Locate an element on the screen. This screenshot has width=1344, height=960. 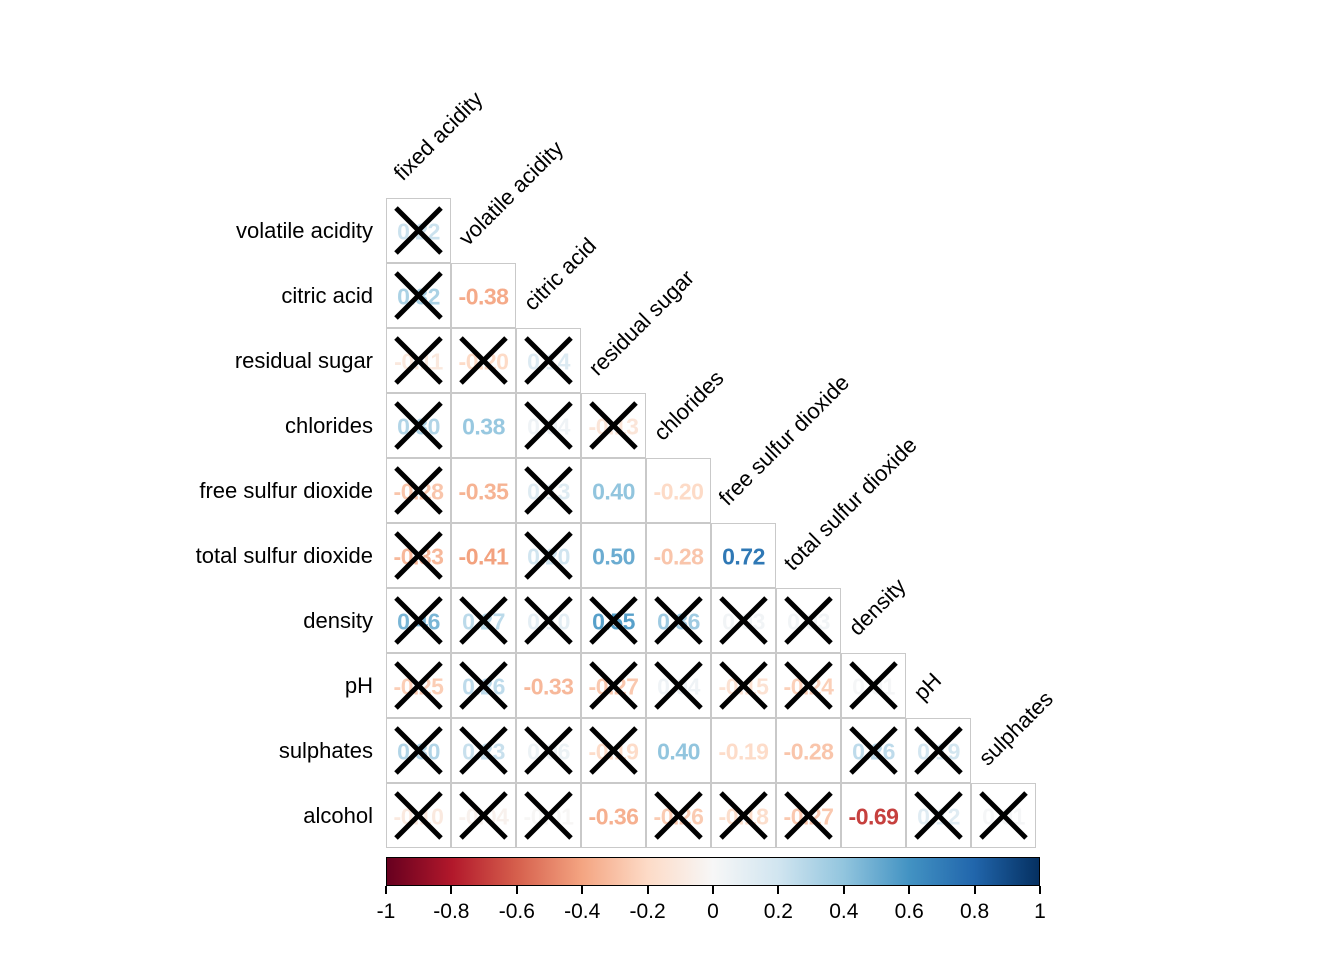
corr-value: -0.36 is located at coordinates (613, 816).